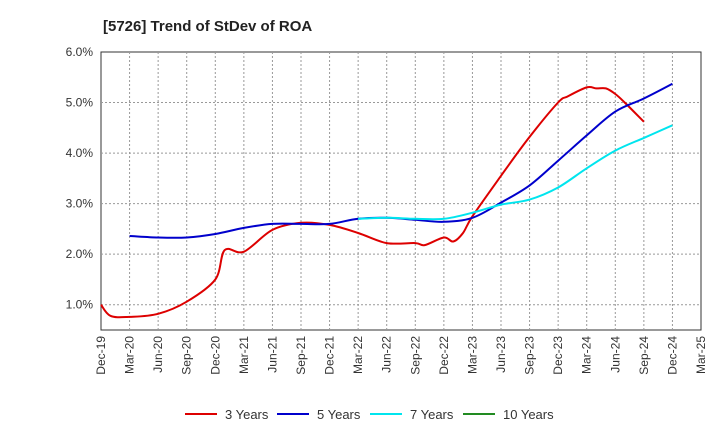 The height and width of the screenshot is (440, 720). I want to click on x-tick-label: Sep-21, so click(301, 355).